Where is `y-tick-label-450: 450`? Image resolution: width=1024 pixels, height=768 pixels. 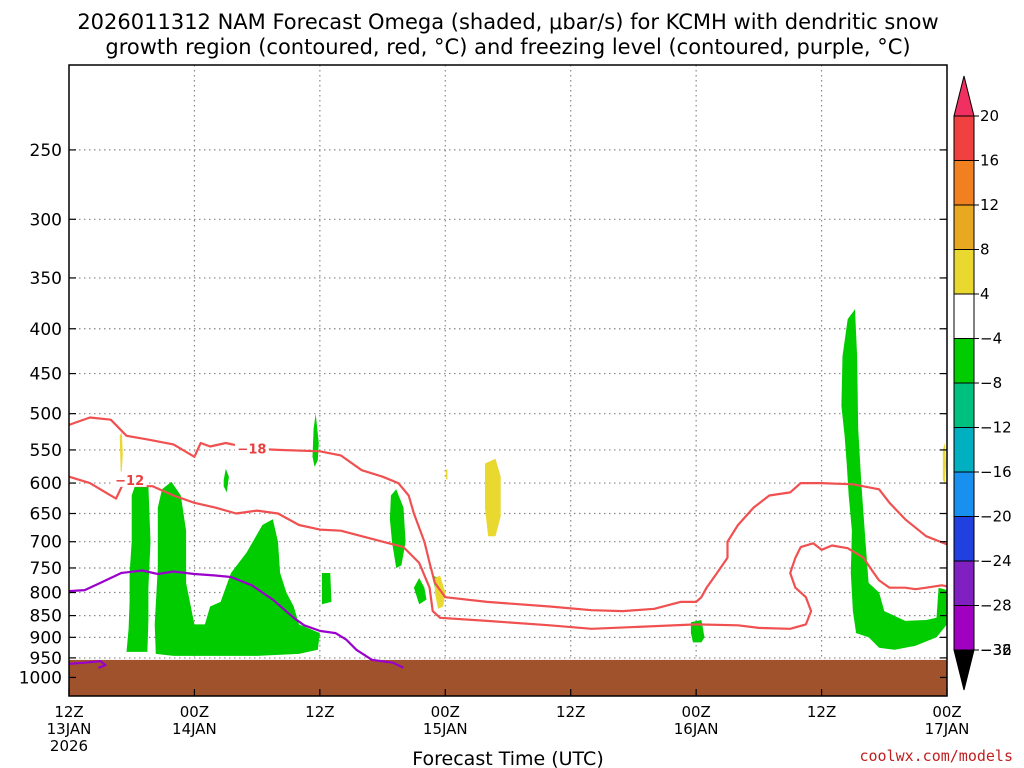 y-tick-label-450: 450 is located at coordinates (46, 375).